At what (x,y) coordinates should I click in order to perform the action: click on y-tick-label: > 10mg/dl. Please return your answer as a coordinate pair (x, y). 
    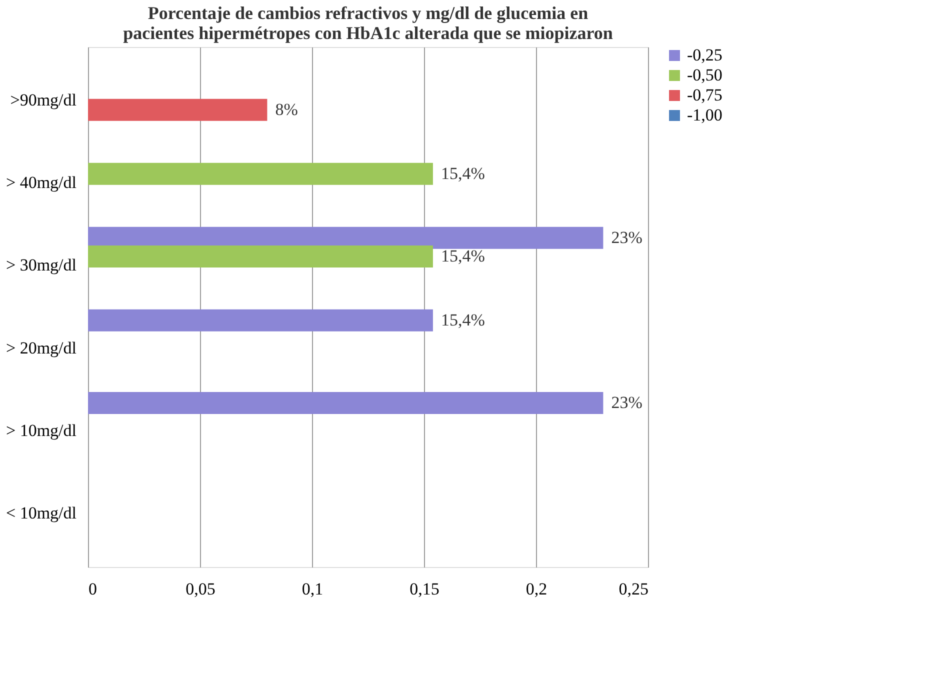
    Looking at the image, I should click on (41, 430).